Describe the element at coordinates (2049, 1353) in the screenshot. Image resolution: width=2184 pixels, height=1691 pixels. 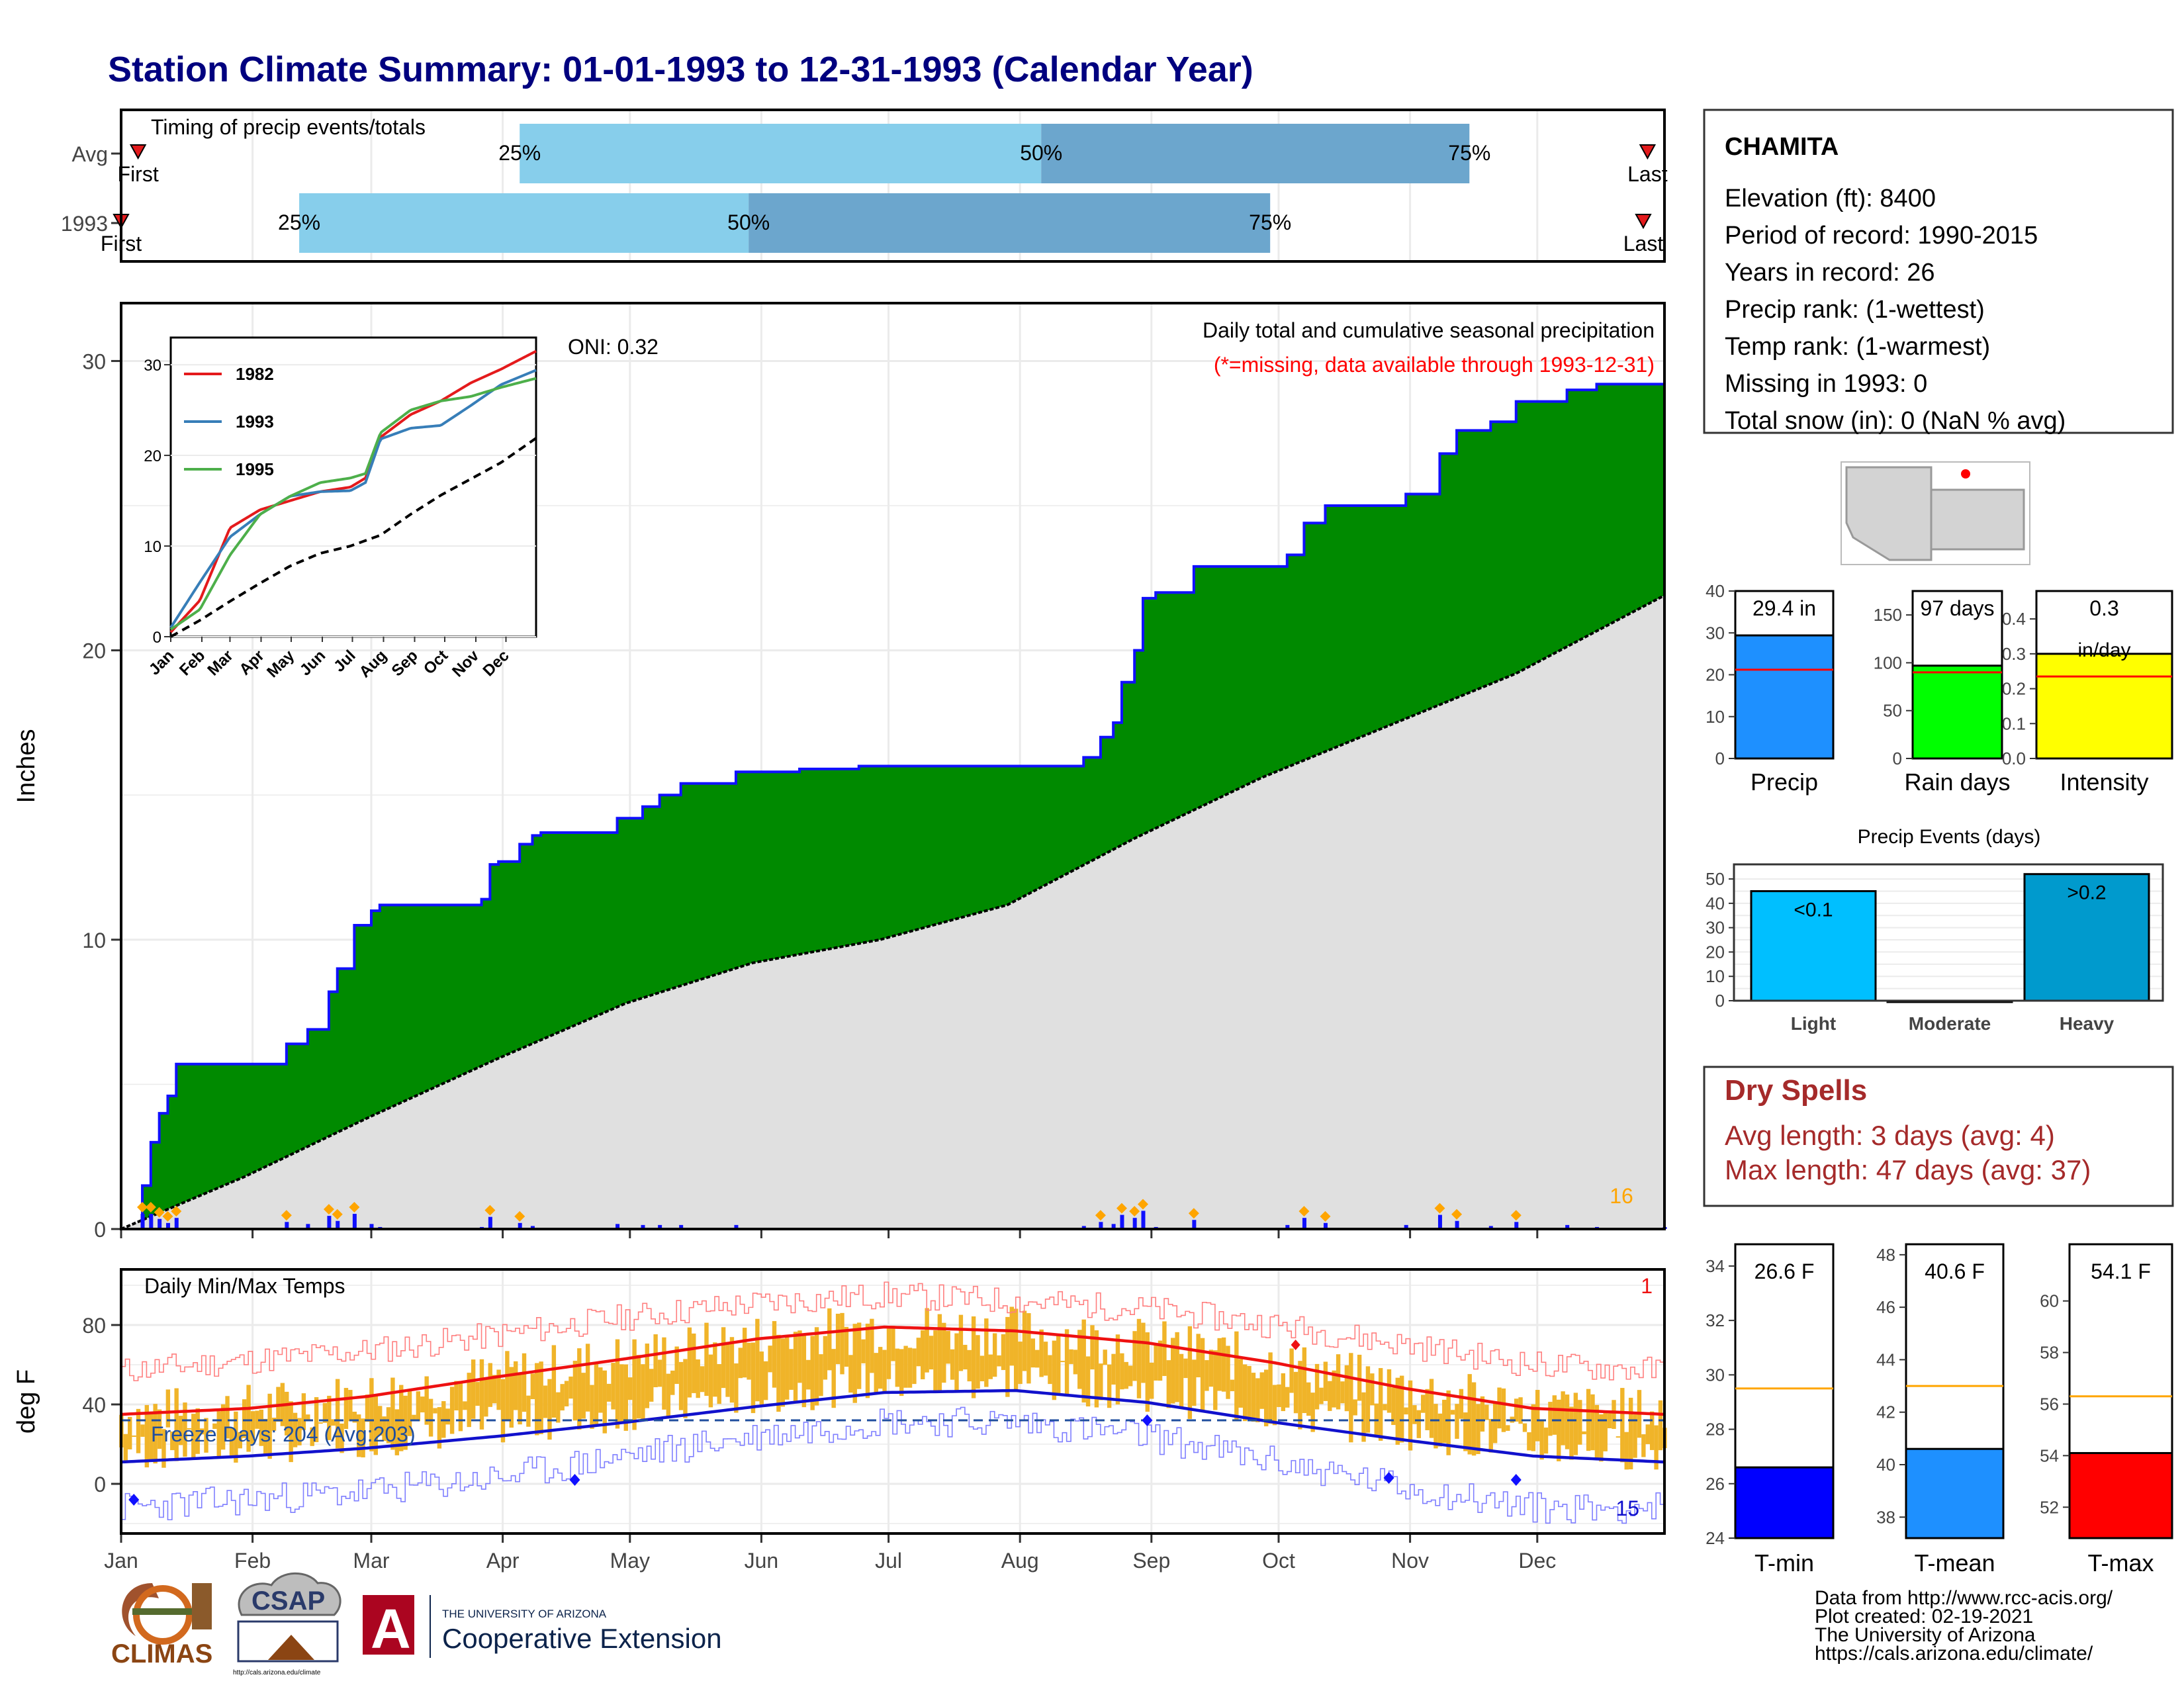
I see `temp-summary-tick-label: 58` at that location.